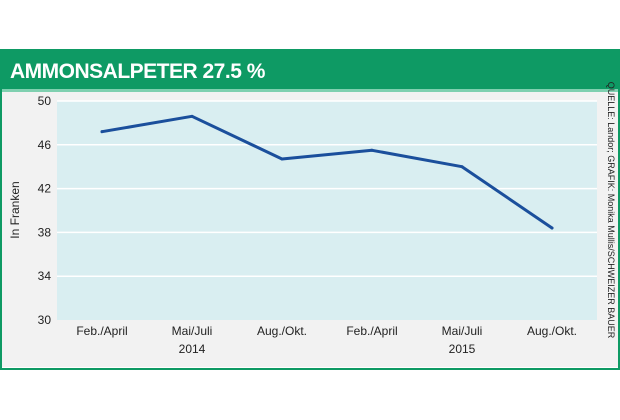  I want to click on y-tick-label-30: 30, so click(45, 320).